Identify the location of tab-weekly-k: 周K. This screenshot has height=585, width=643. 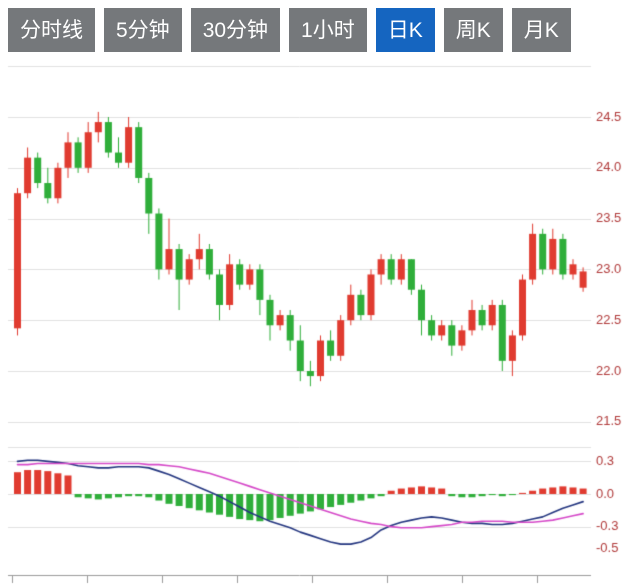
(473, 30).